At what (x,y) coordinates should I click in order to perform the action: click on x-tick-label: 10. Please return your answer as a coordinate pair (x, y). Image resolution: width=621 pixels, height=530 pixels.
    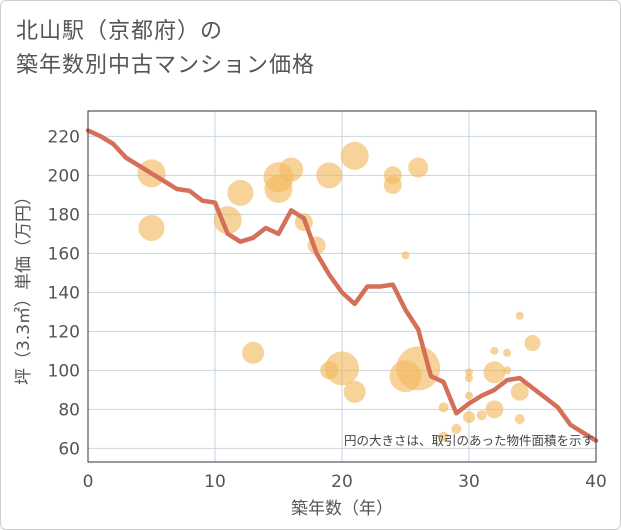
    Looking at the image, I should click on (215, 482).